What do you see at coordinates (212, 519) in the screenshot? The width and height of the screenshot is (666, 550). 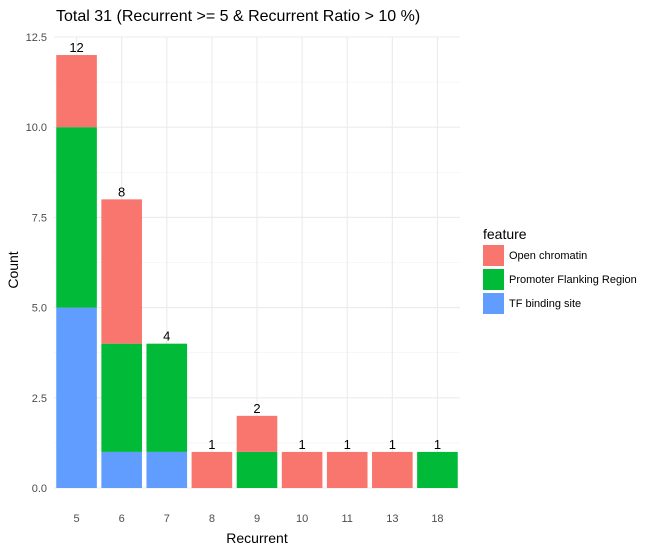 I see `x-tick-label: 8` at bounding box center [212, 519].